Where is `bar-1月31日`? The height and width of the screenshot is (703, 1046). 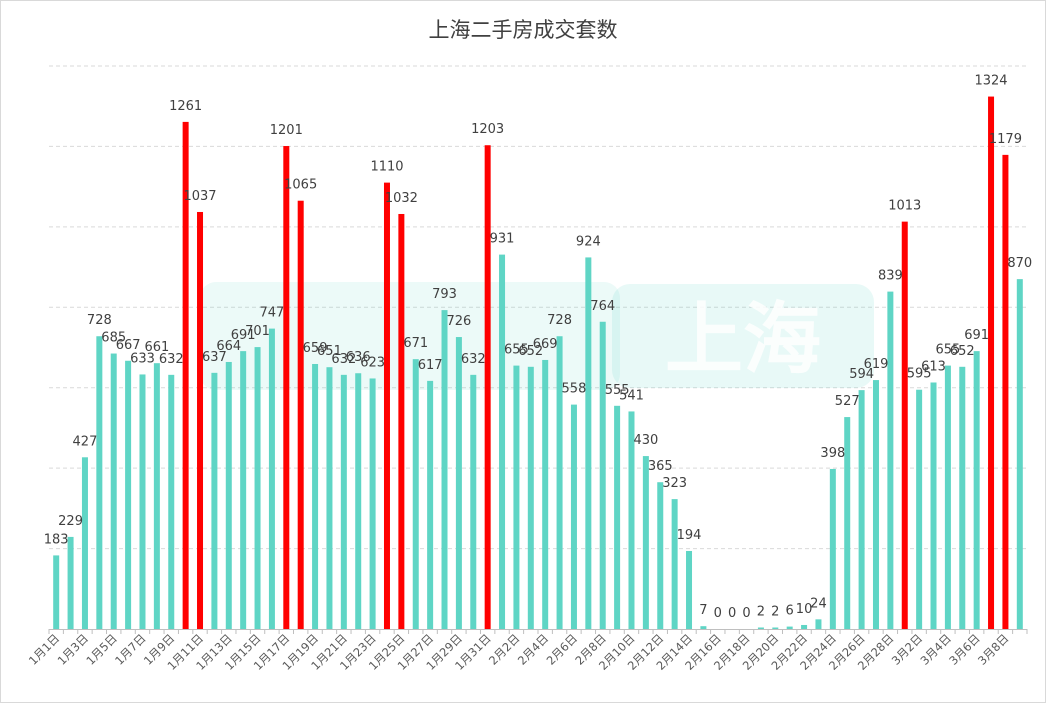 bar-1月31日 is located at coordinates (487, 387).